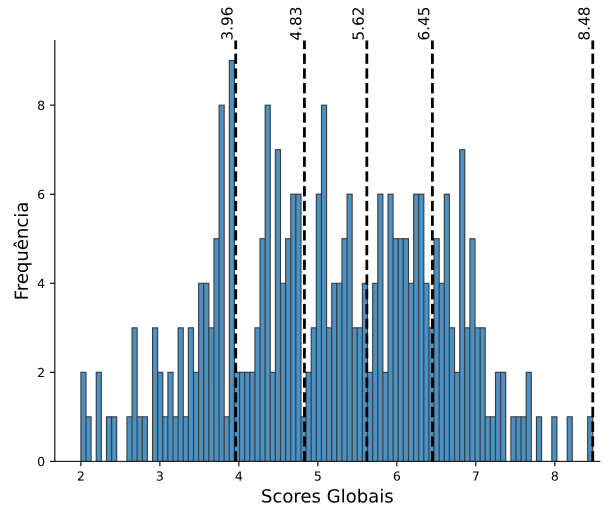 The height and width of the screenshot is (507, 609). I want to click on ref-line-label: 3.96, so click(227, 24).